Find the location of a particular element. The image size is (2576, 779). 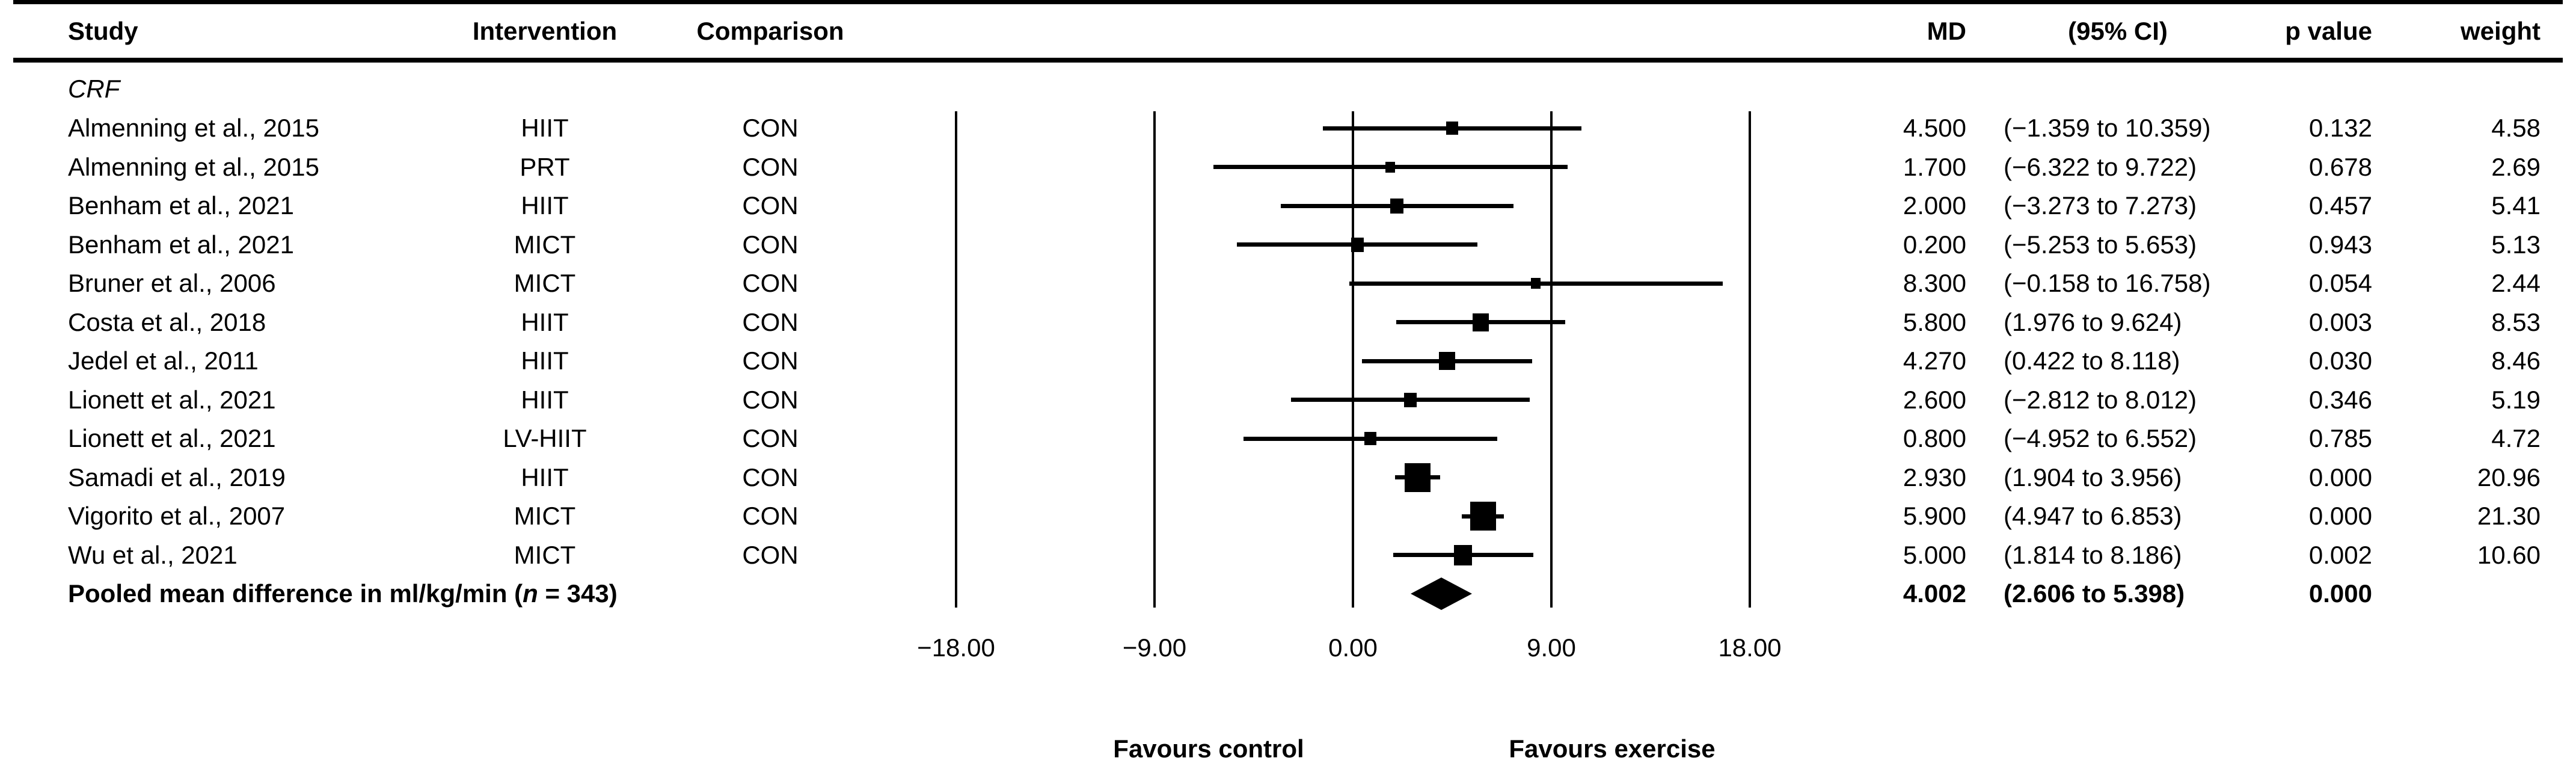

ci-cell: (1.976 to 9.624) is located at coordinates (2093, 322).